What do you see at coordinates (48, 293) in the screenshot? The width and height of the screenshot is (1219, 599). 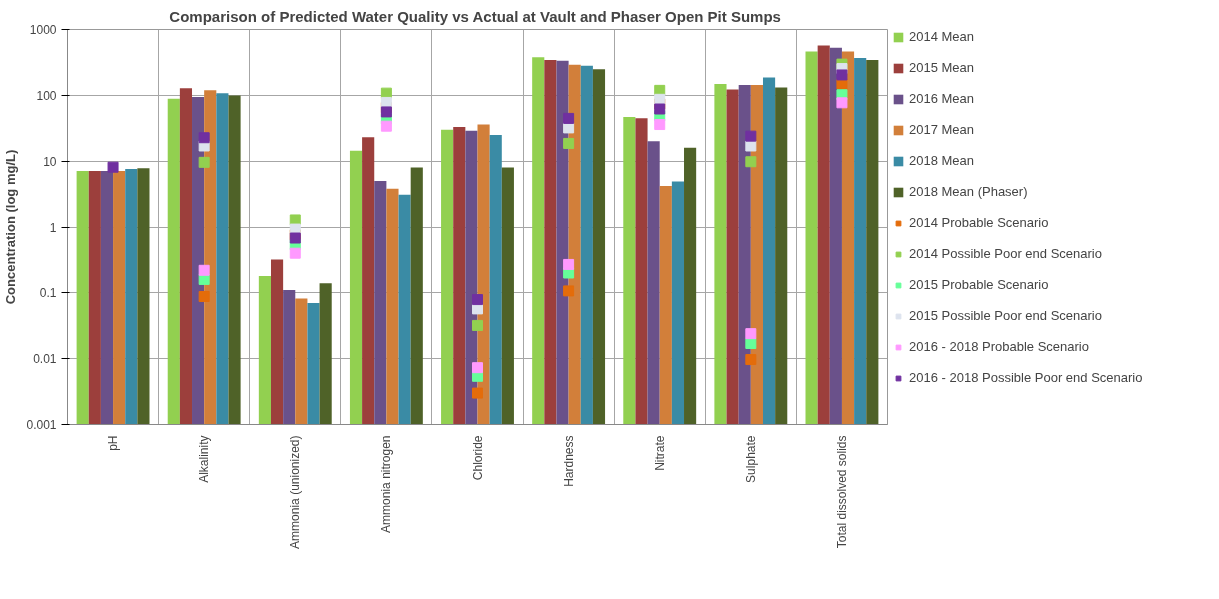 I see `y-tick-label: 0.1` at bounding box center [48, 293].